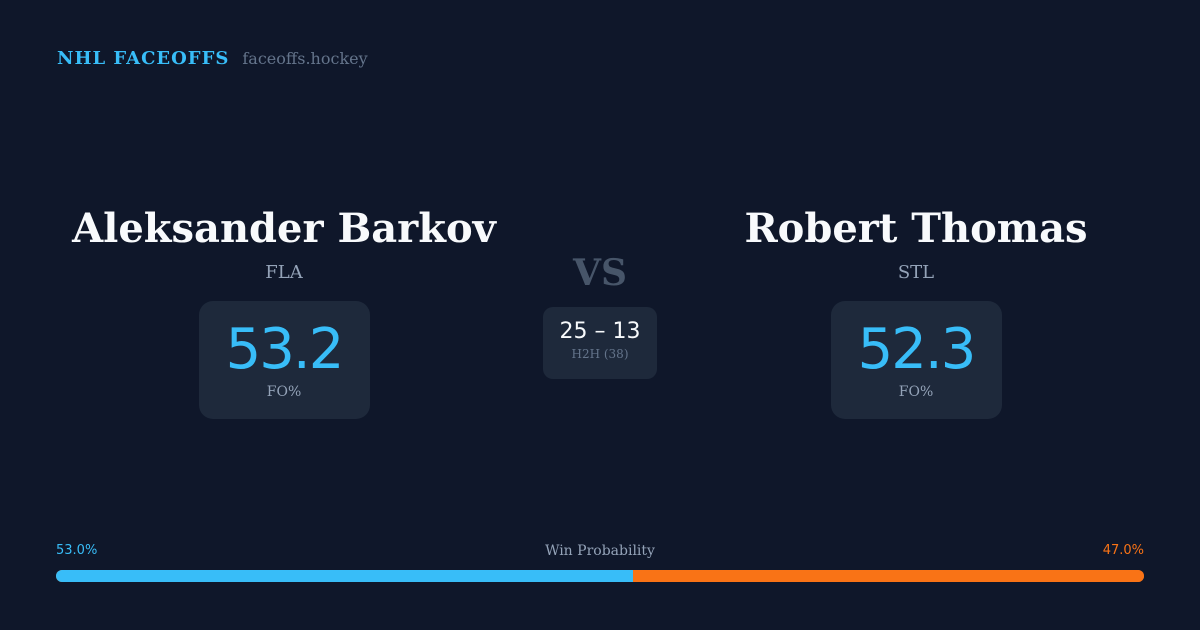 The width and height of the screenshot is (1200, 630). What do you see at coordinates (600, 273) in the screenshot?
I see `vs-label: VS` at bounding box center [600, 273].